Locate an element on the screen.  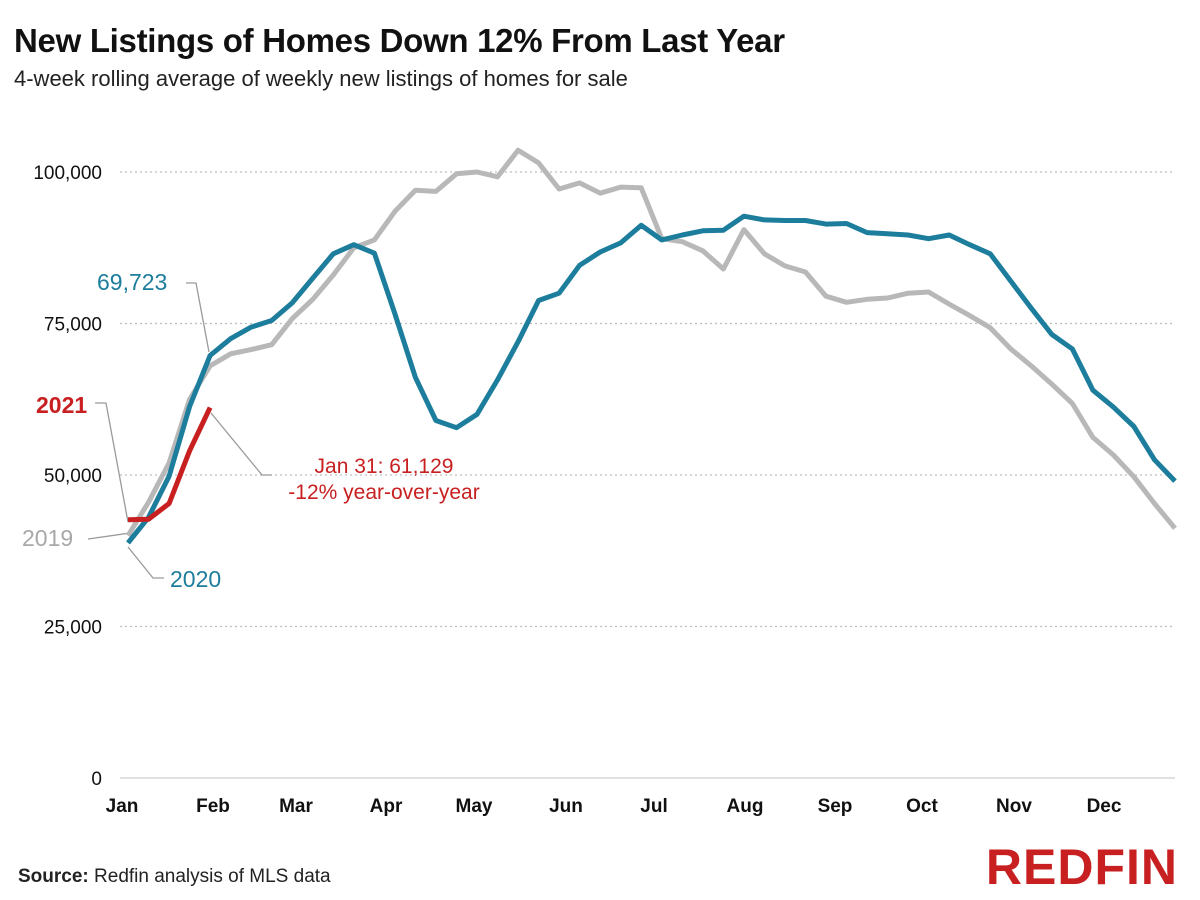
x-tick-label: Dec is located at coordinates (1104, 806).